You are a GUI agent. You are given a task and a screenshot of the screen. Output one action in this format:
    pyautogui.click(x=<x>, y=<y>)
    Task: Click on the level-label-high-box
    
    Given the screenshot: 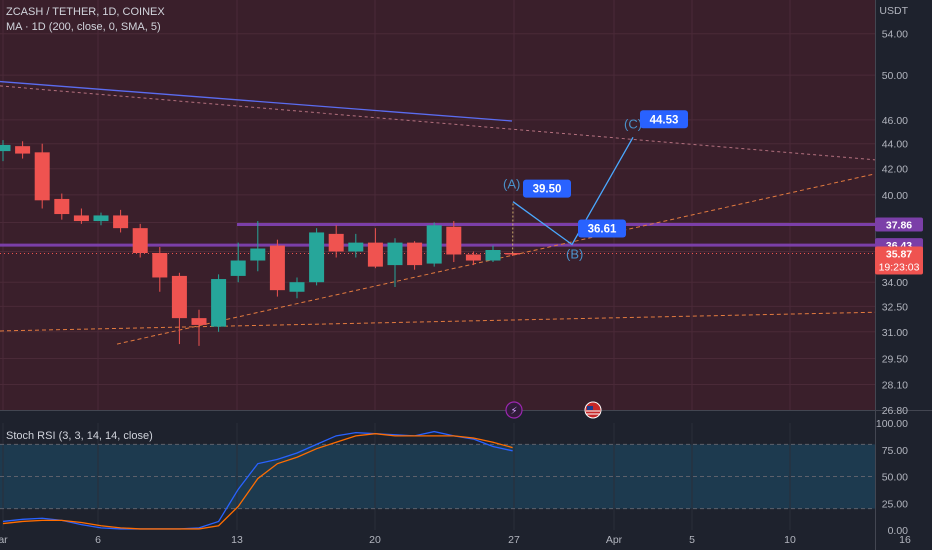 What is the action you would take?
    pyautogui.click(x=899, y=224)
    